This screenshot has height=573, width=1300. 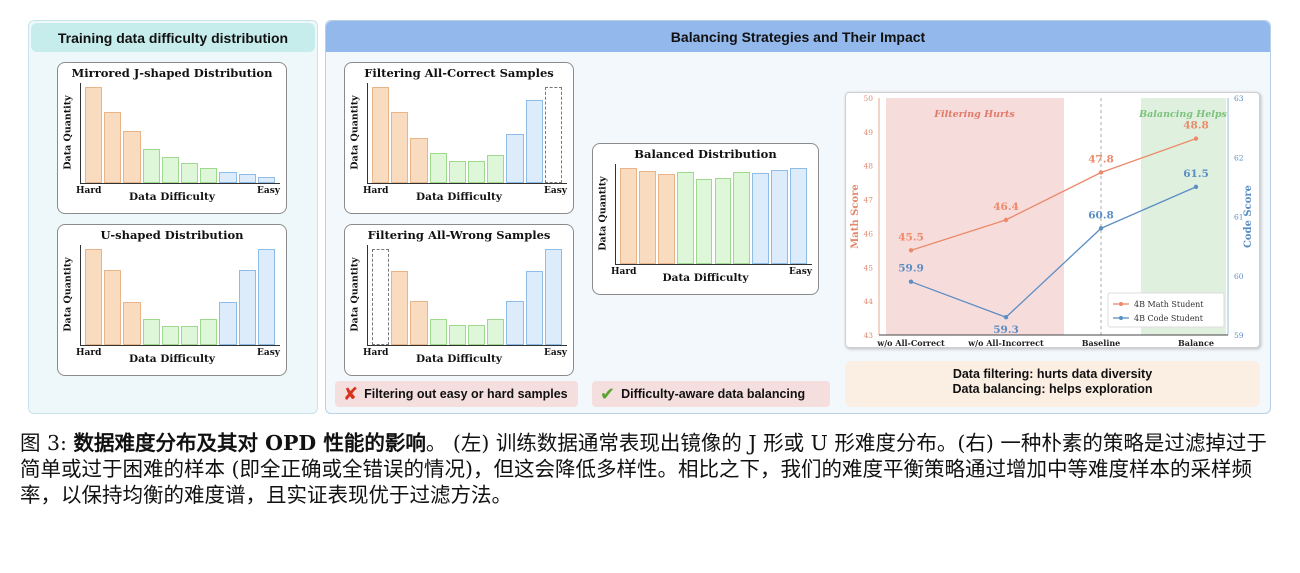 I want to click on y-tick-left: 45, so click(x=868, y=267).